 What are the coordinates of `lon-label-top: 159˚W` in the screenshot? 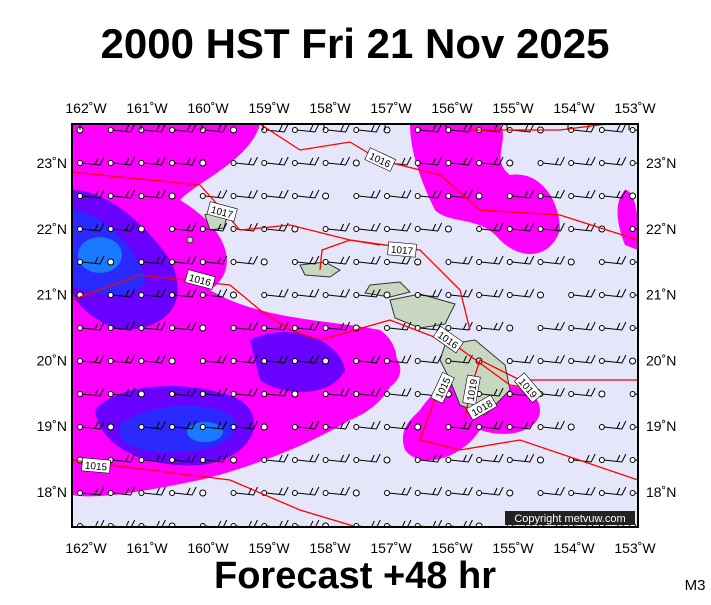 It's located at (269, 108).